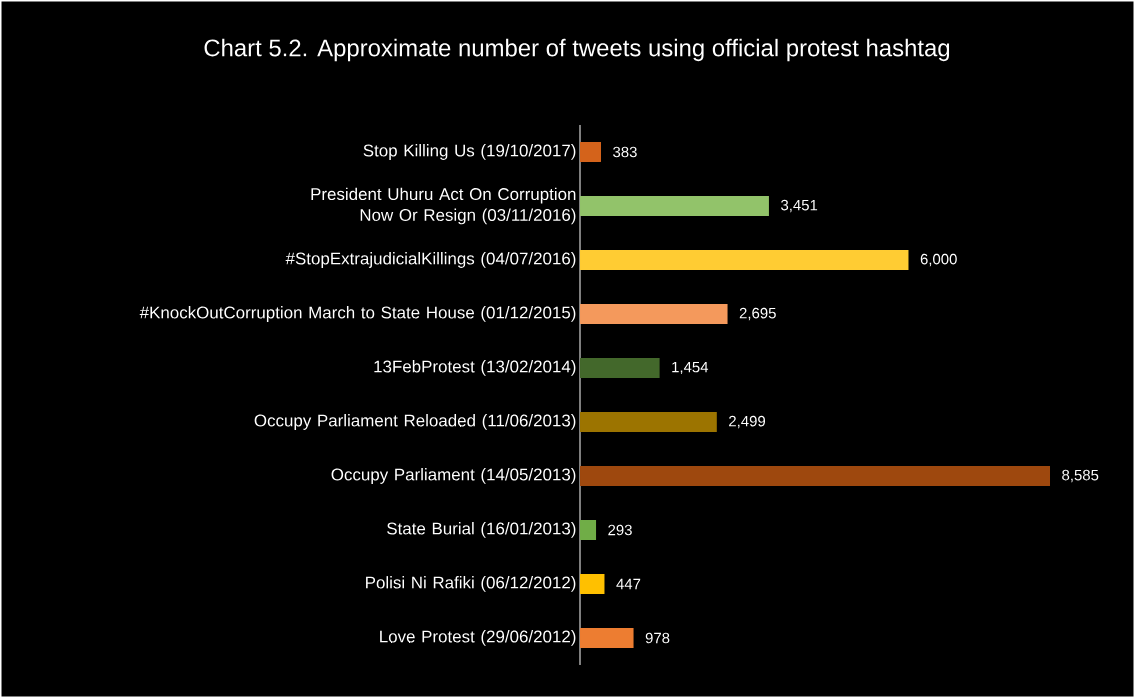 Image resolution: width=1135 pixels, height=698 pixels. What do you see at coordinates (657, 638) in the screenshot?
I see `data-label: 978` at bounding box center [657, 638].